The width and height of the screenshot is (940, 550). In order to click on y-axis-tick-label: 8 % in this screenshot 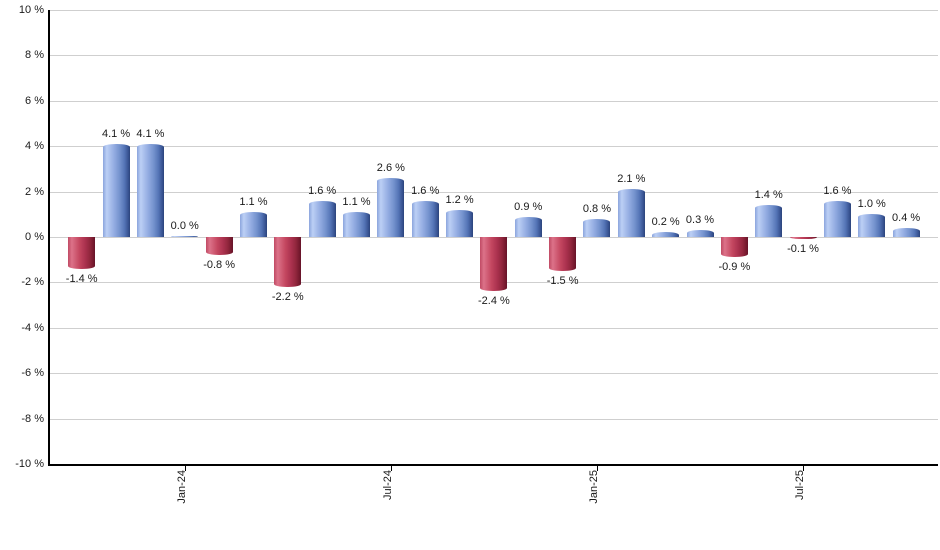, I will do `click(34, 55)`.